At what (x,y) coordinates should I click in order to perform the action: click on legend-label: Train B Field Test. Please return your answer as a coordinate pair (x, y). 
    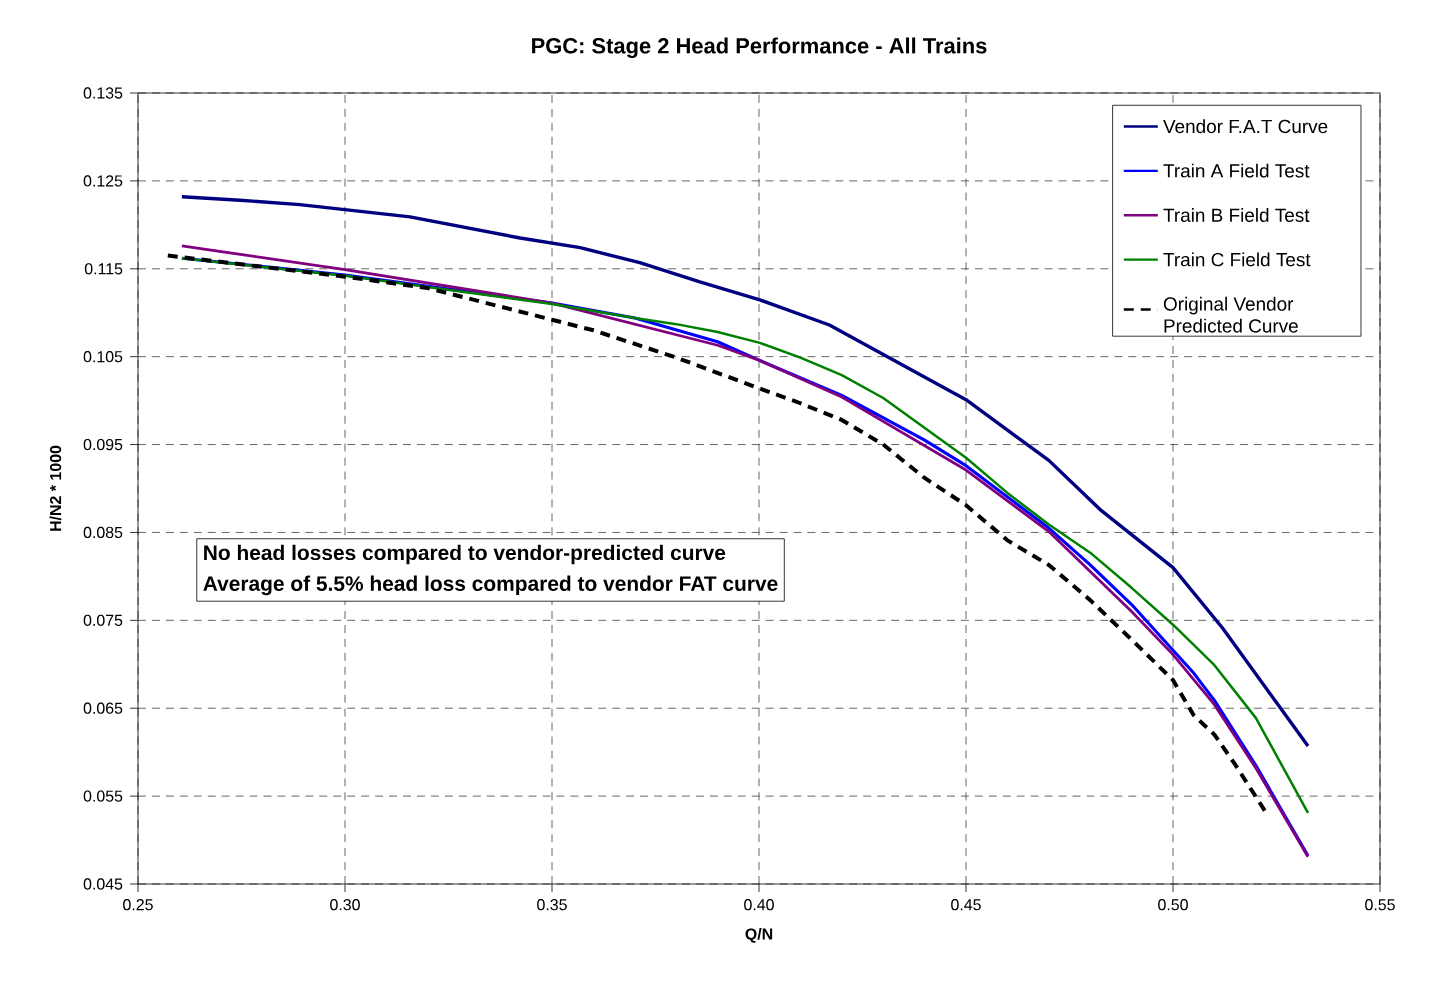
    Looking at the image, I should click on (1236, 215).